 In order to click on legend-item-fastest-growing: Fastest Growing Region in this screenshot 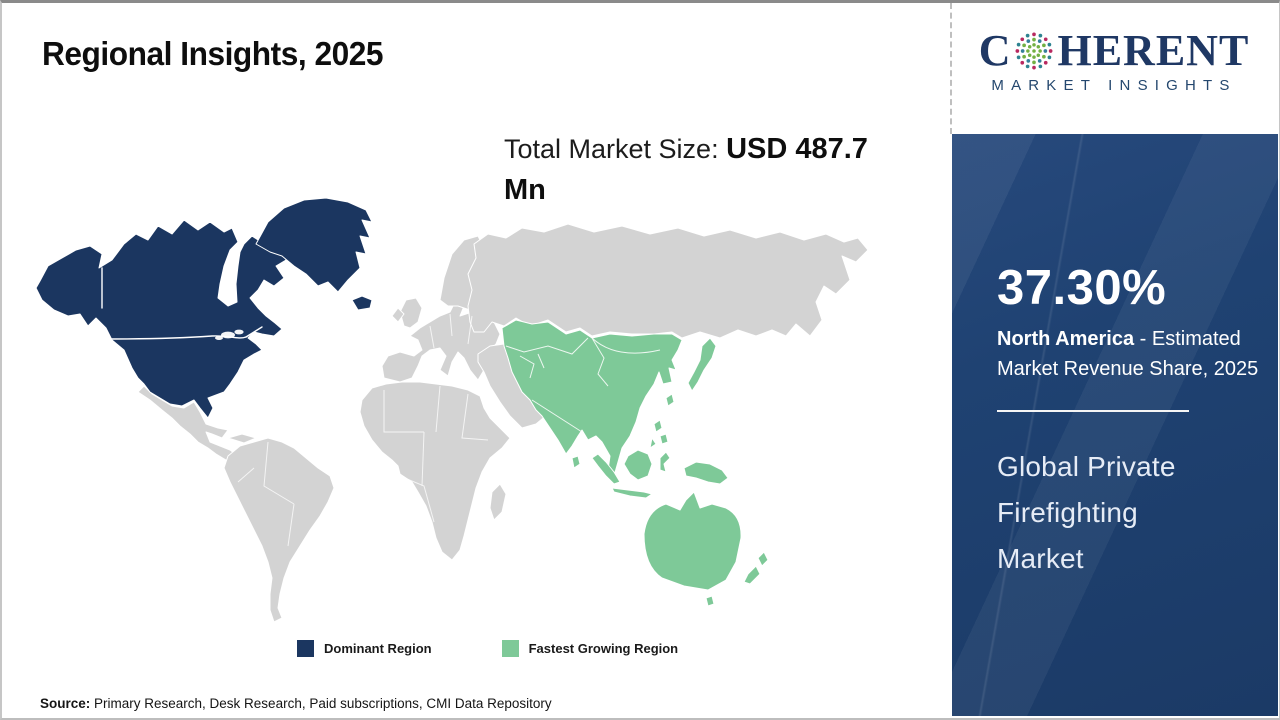, I will do `click(590, 648)`.